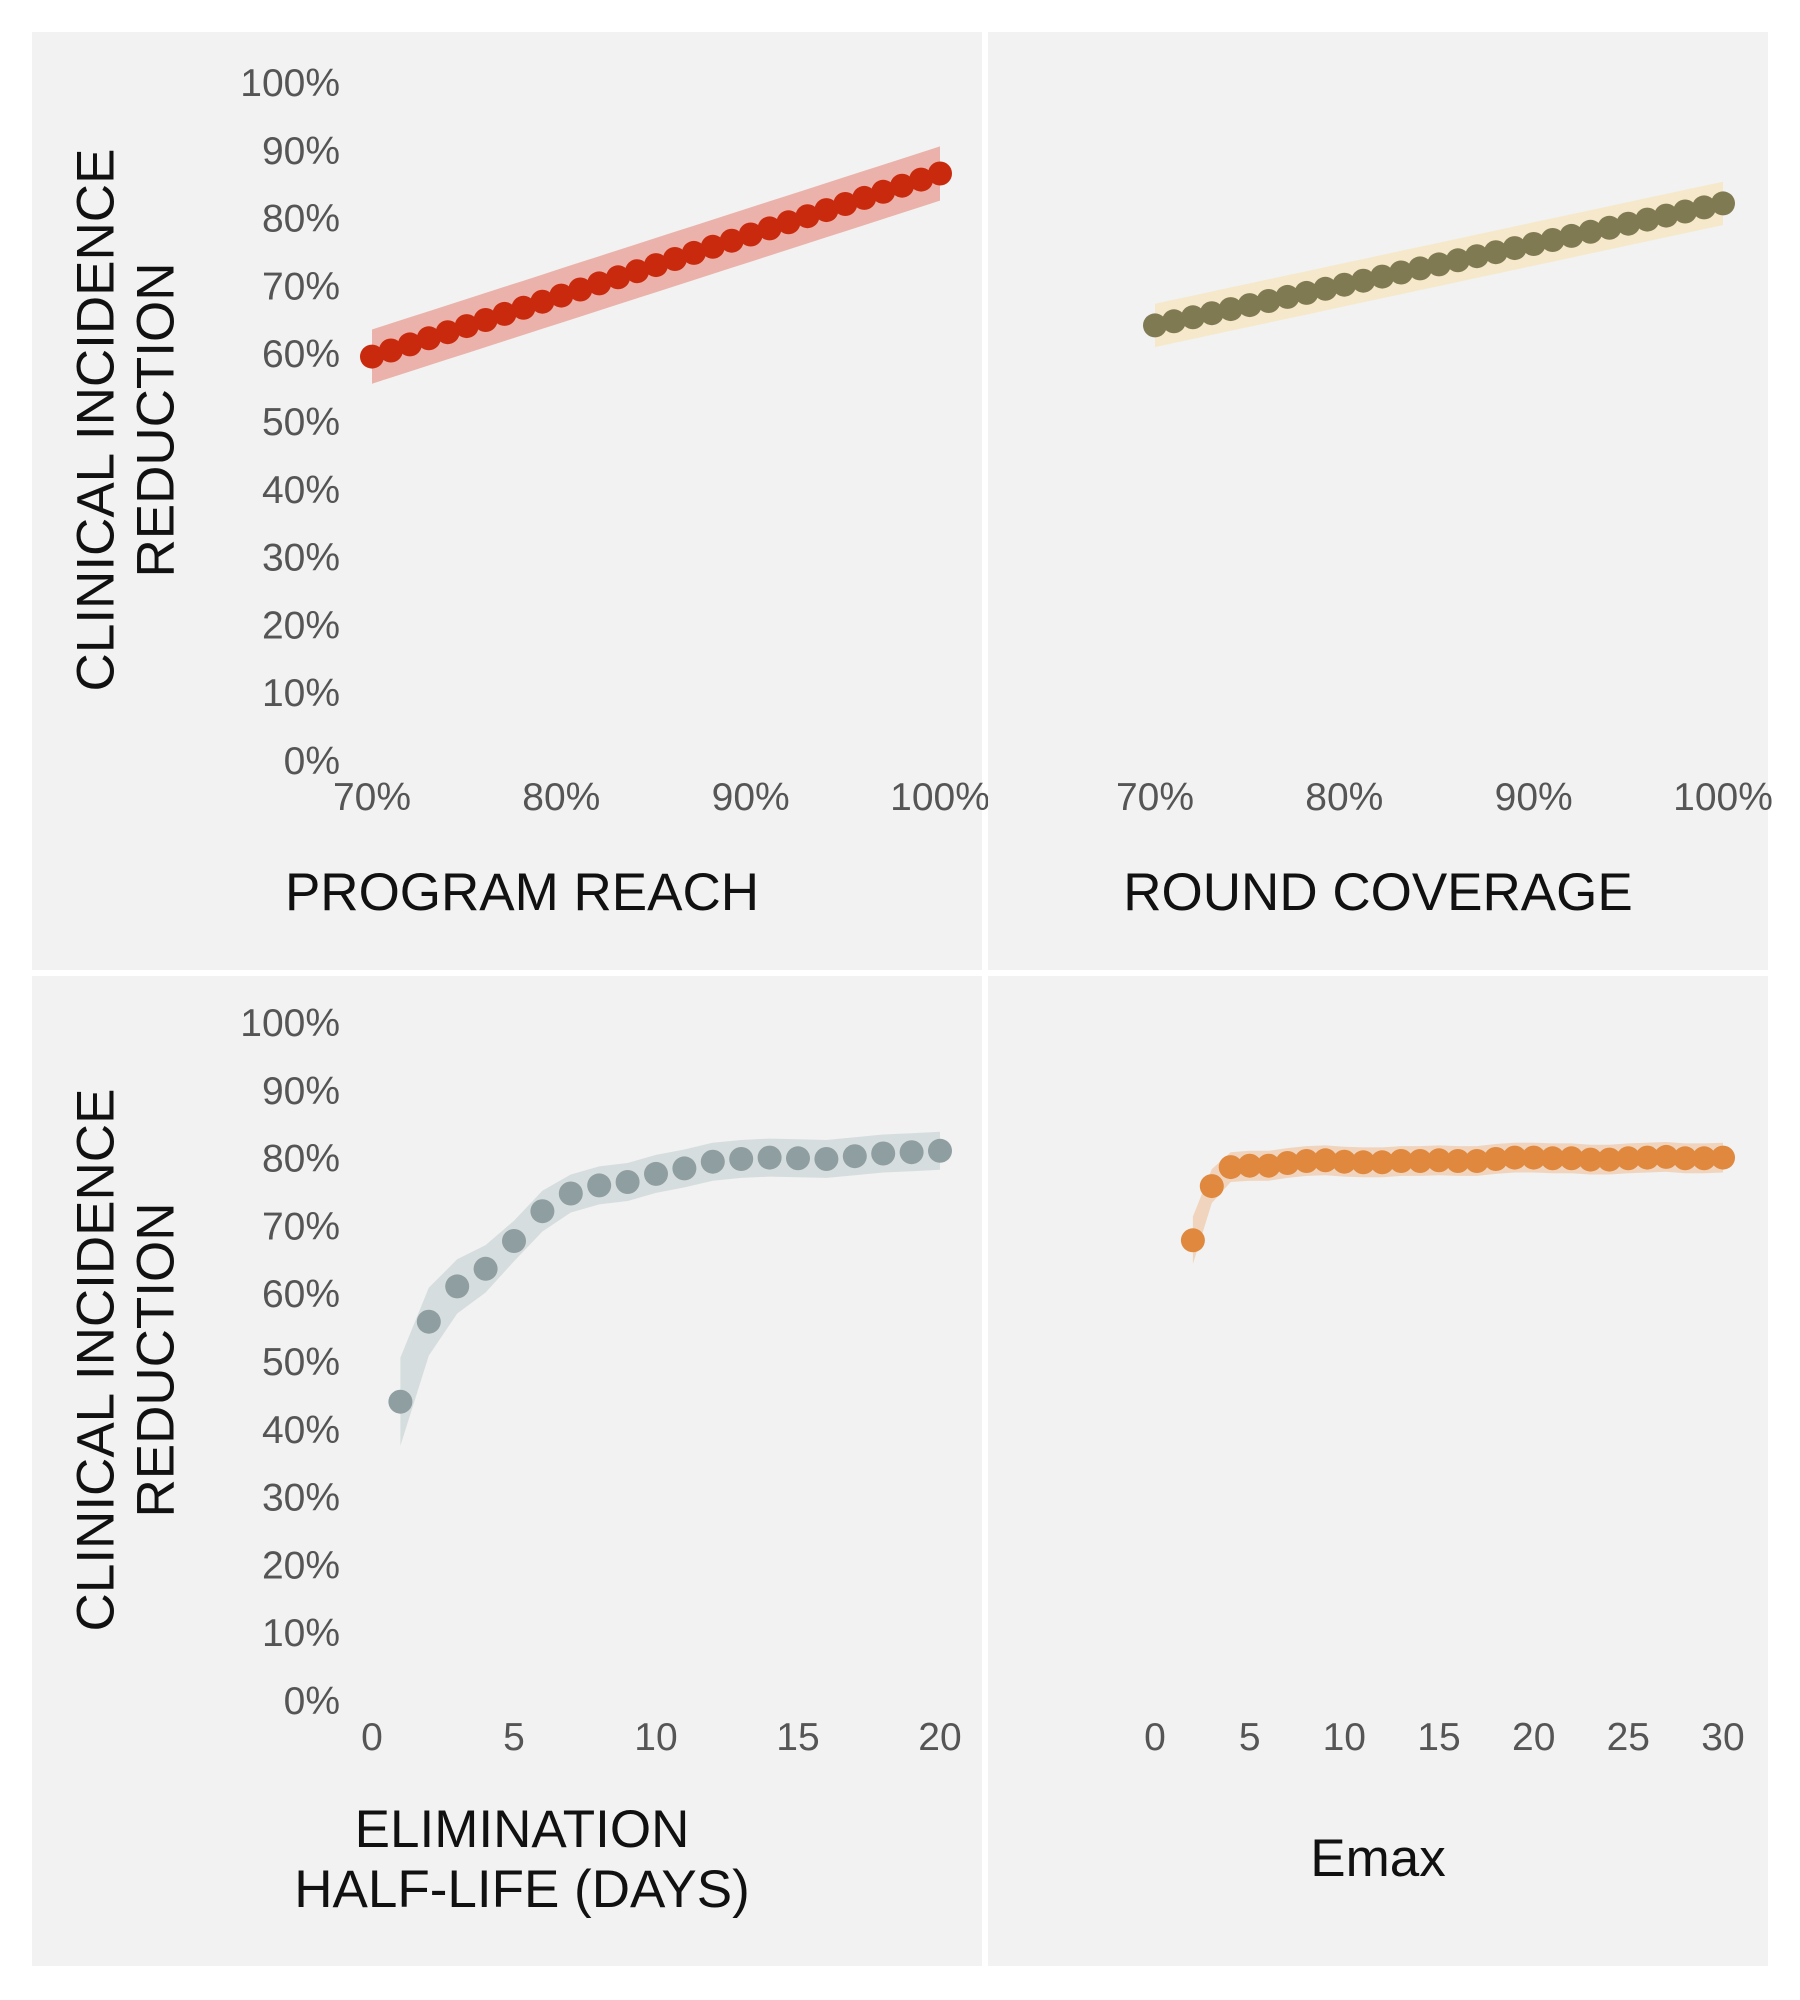 Image resolution: width=1800 pixels, height=2000 pixels. What do you see at coordinates (522, 892) in the screenshot?
I see `x-axis-label: PROGRAM REACH` at bounding box center [522, 892].